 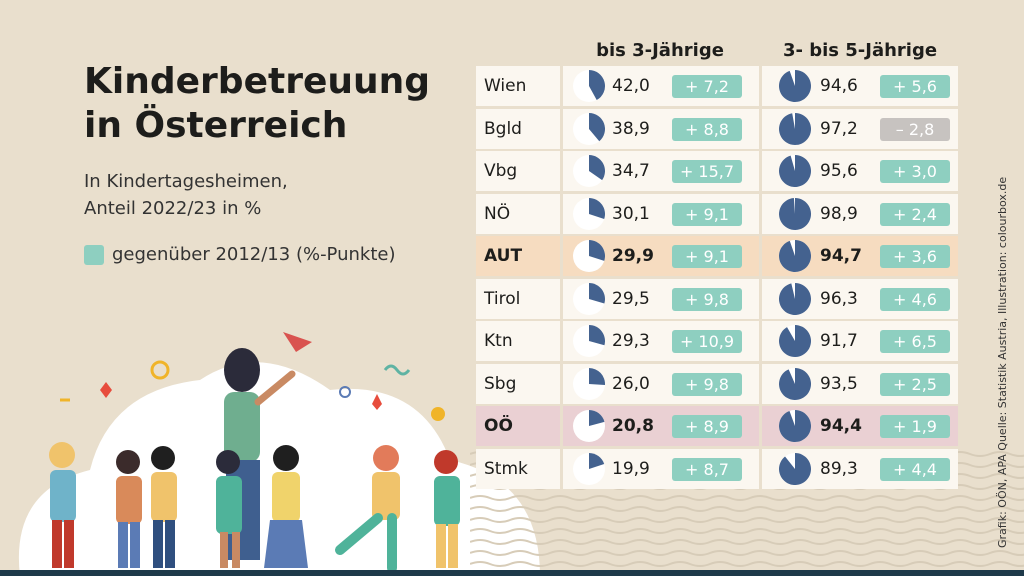 What do you see at coordinates (94, 254) in the screenshot?
I see `legend-swatch` at bounding box center [94, 254].